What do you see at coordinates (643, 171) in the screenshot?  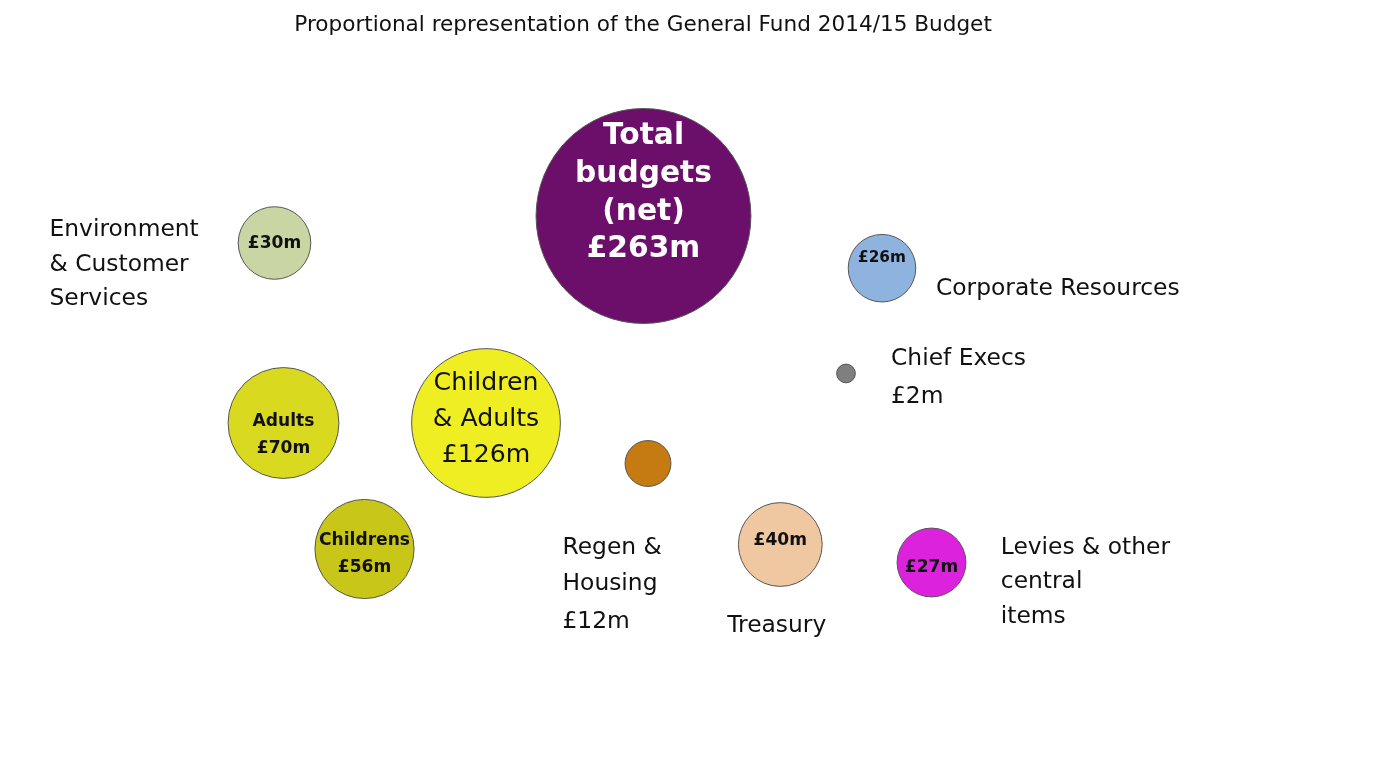 I see `category-label: Total budgets (net)` at bounding box center [643, 171].